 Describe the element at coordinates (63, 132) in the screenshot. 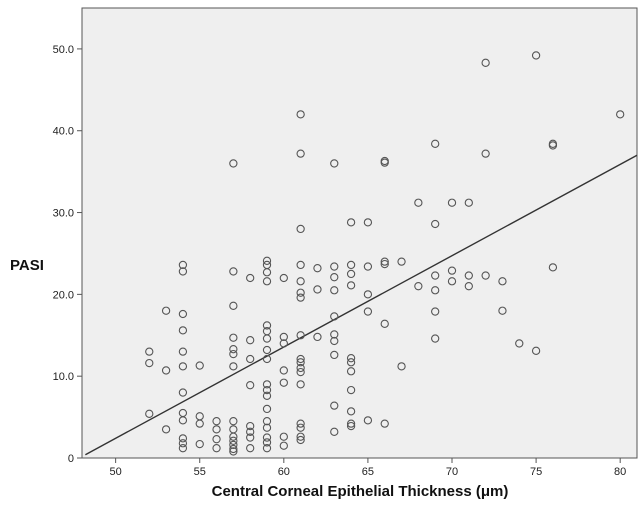

I see `y-tick-label: 40.0` at that location.